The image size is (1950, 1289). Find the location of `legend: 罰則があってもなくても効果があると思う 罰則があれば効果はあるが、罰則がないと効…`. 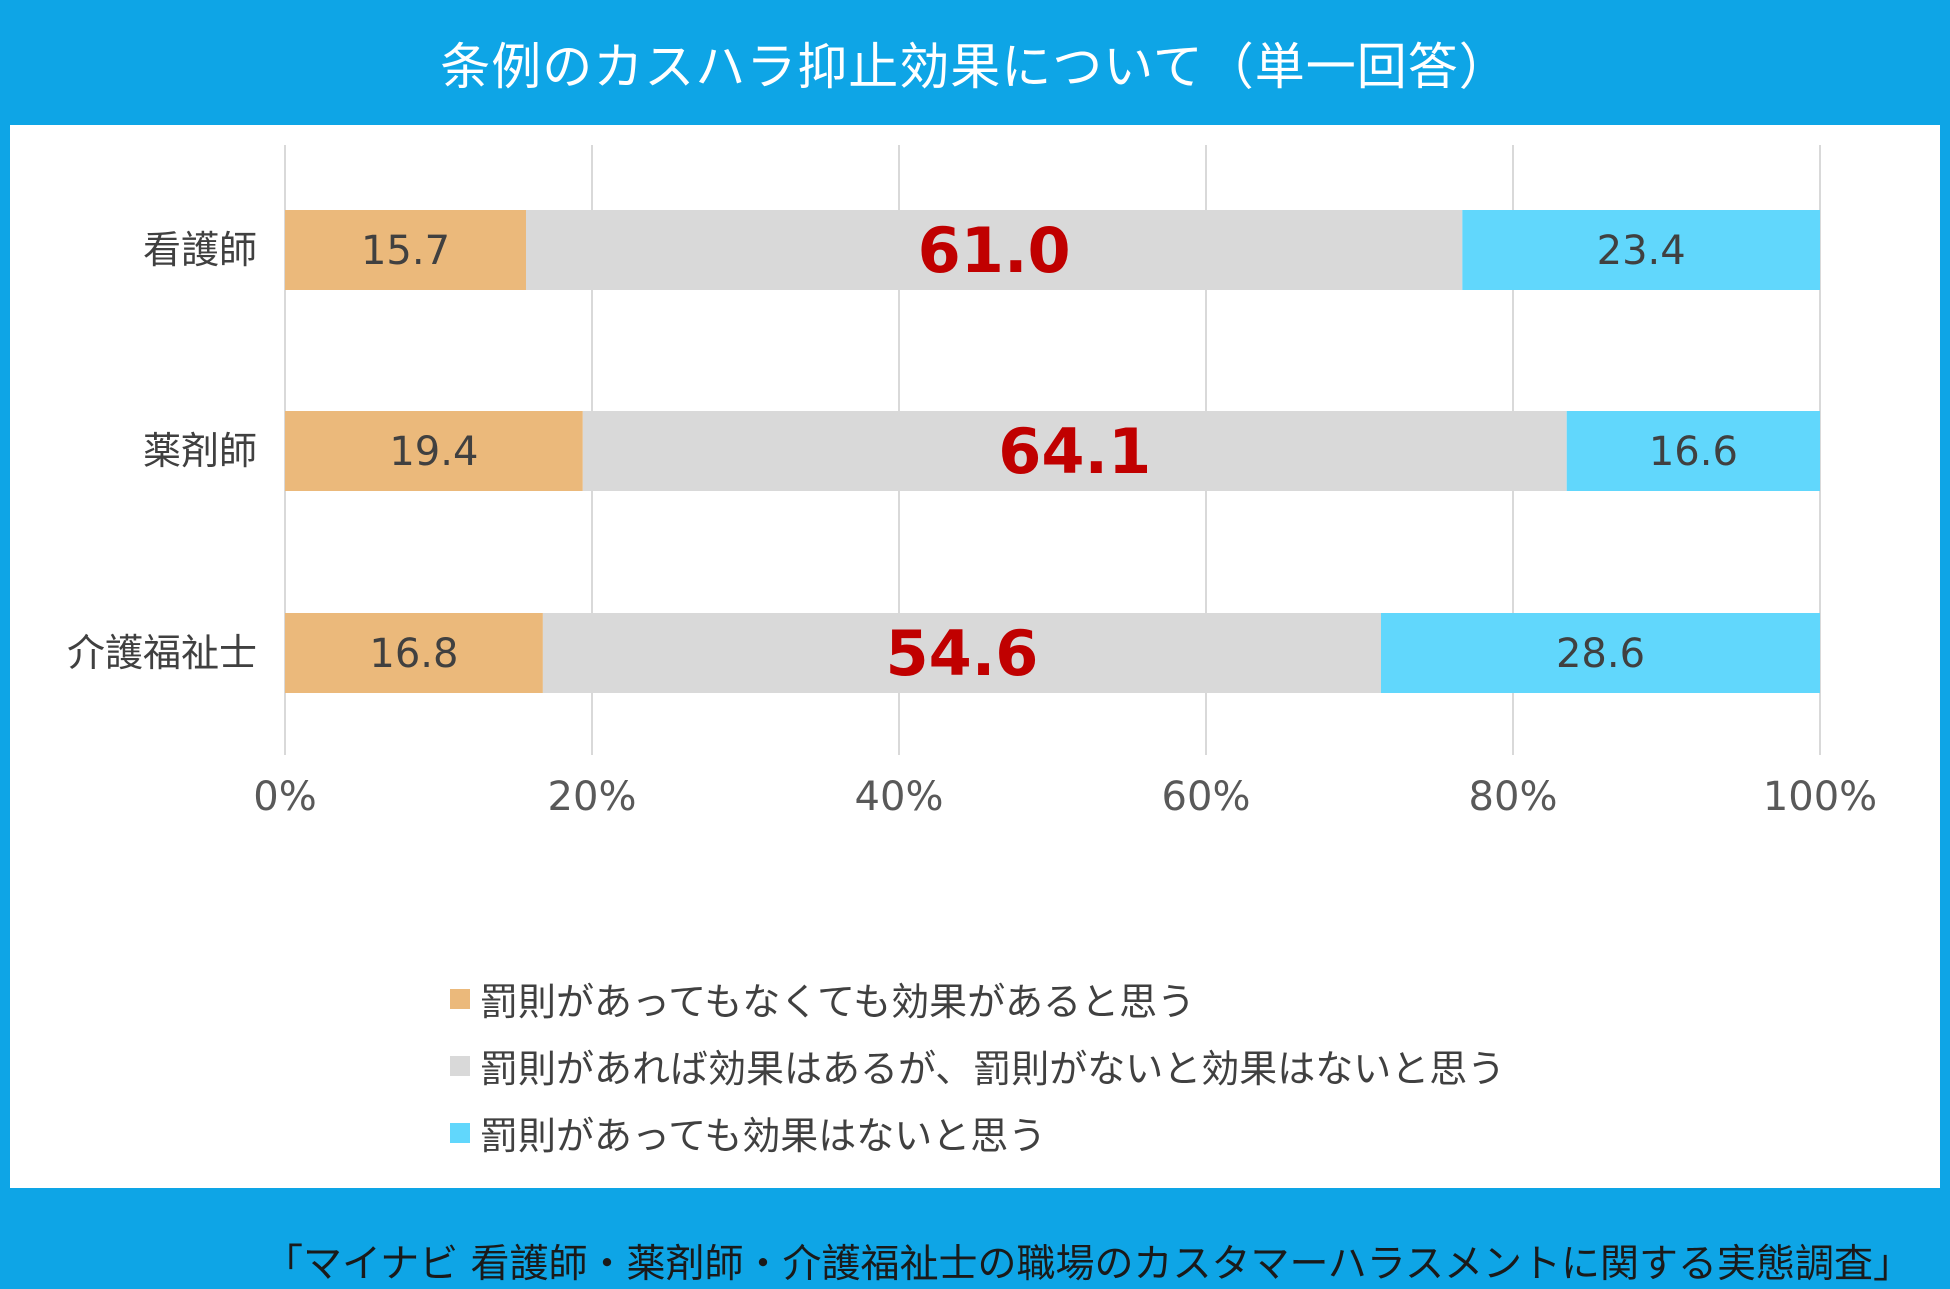

legend: 罰則があってもなくても効果があると思う 罰則があれば効果はあるが、罰則がないと効… is located at coordinates (977, 1065).